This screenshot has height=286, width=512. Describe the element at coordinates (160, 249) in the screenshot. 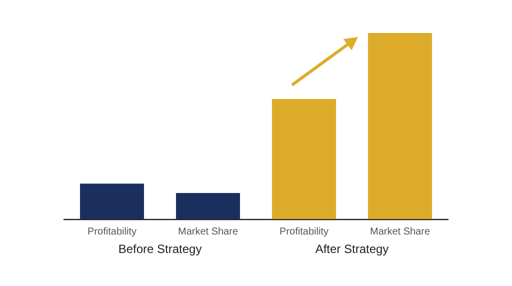

I see `text: Before Strategy` at that location.